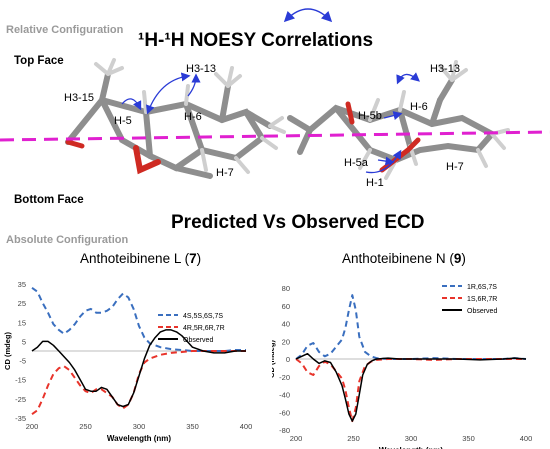  What do you see at coordinates (20, 399) in the screenshot?
I see `y-tick-label: -25` at bounding box center [20, 399].